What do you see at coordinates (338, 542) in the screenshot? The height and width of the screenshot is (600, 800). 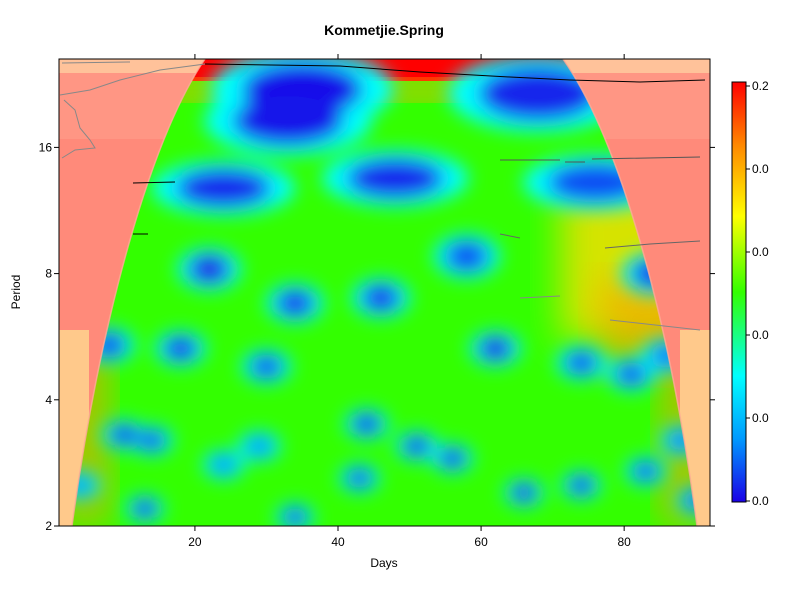 I see `x-tick-label: 40` at bounding box center [338, 542].